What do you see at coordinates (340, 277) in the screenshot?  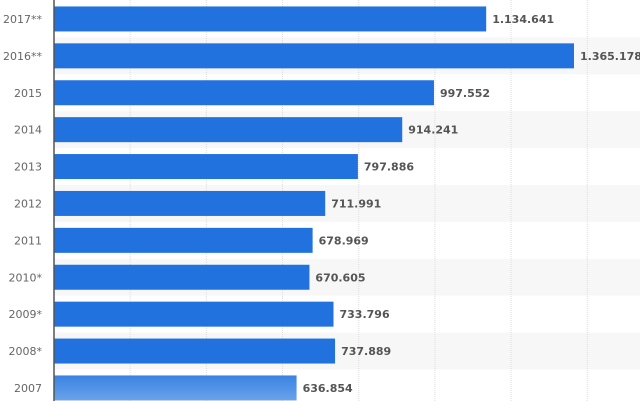 I see `value-label: 670.605` at bounding box center [340, 277].